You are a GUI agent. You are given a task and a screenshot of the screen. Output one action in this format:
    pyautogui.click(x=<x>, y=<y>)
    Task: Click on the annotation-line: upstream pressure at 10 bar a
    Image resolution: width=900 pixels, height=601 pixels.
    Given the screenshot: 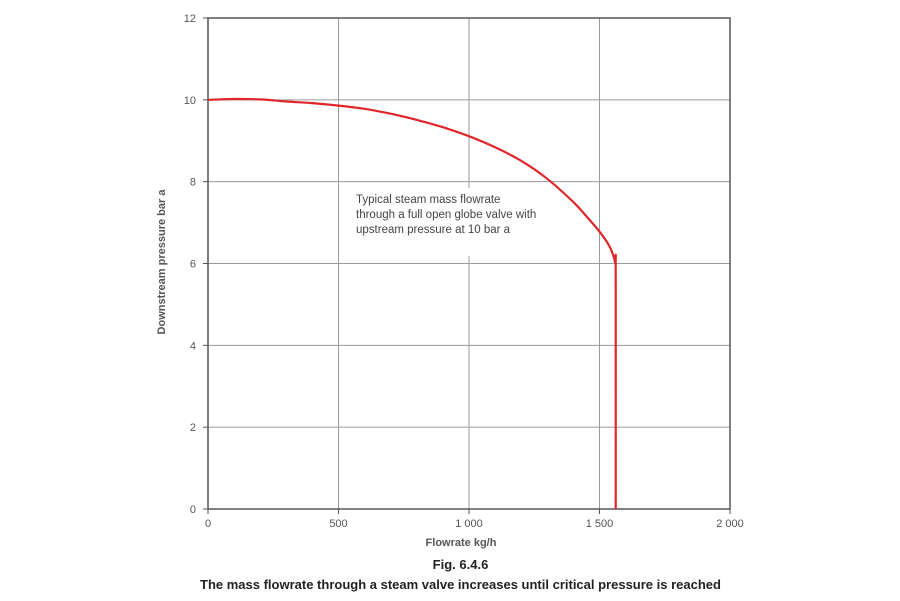 What is the action you would take?
    pyautogui.click(x=433, y=230)
    